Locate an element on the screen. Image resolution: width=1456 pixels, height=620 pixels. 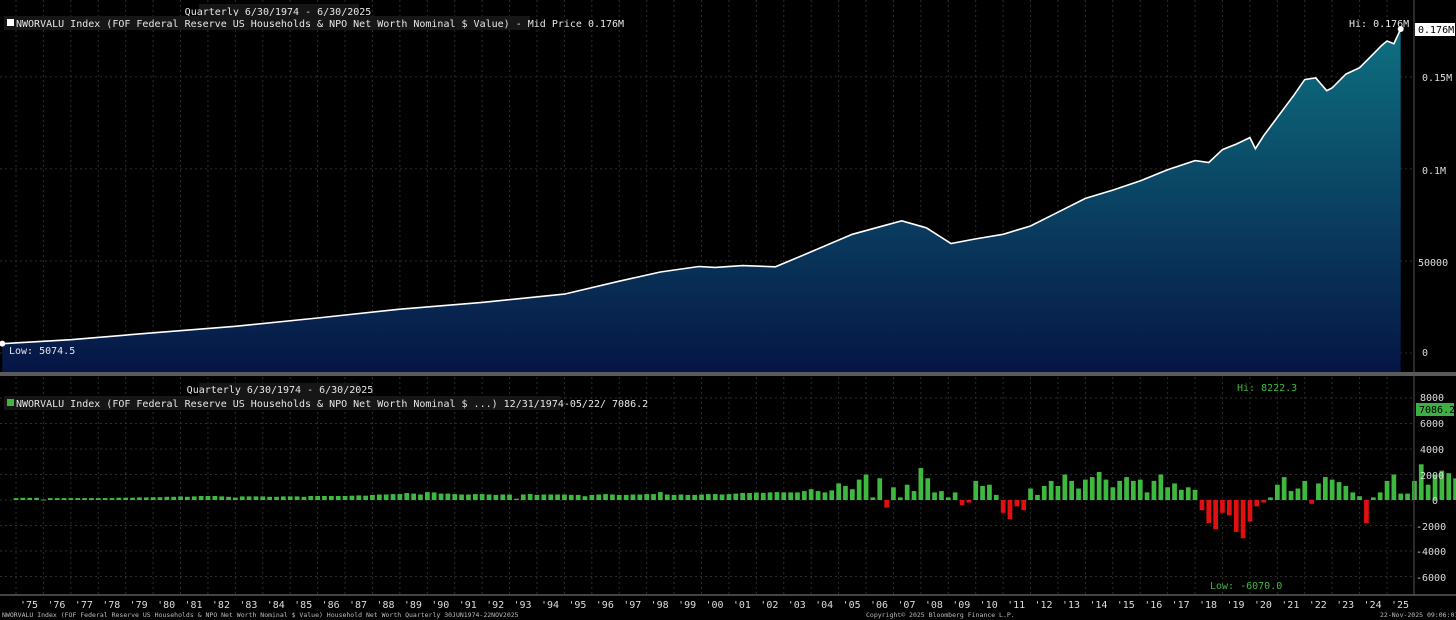
axis-divider is located at coordinates (728, 595).